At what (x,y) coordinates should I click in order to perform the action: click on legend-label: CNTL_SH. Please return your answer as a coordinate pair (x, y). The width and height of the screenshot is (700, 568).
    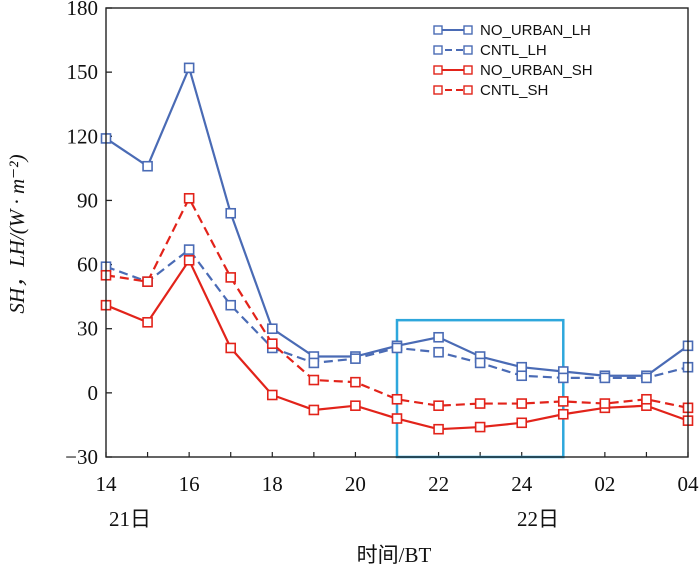
    Looking at the image, I should click on (514, 90).